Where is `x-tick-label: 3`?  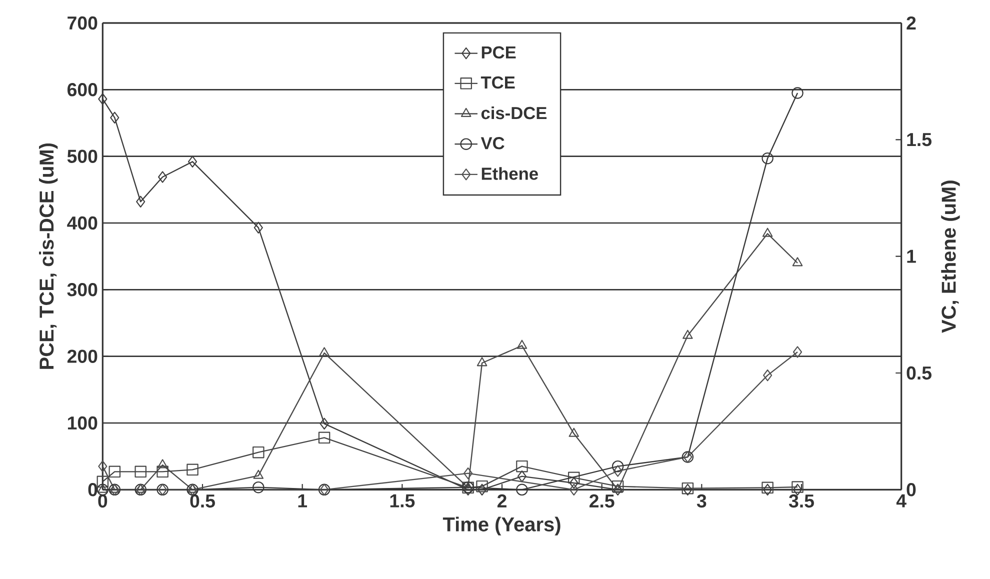 x-tick-label: 3 is located at coordinates (701, 501).